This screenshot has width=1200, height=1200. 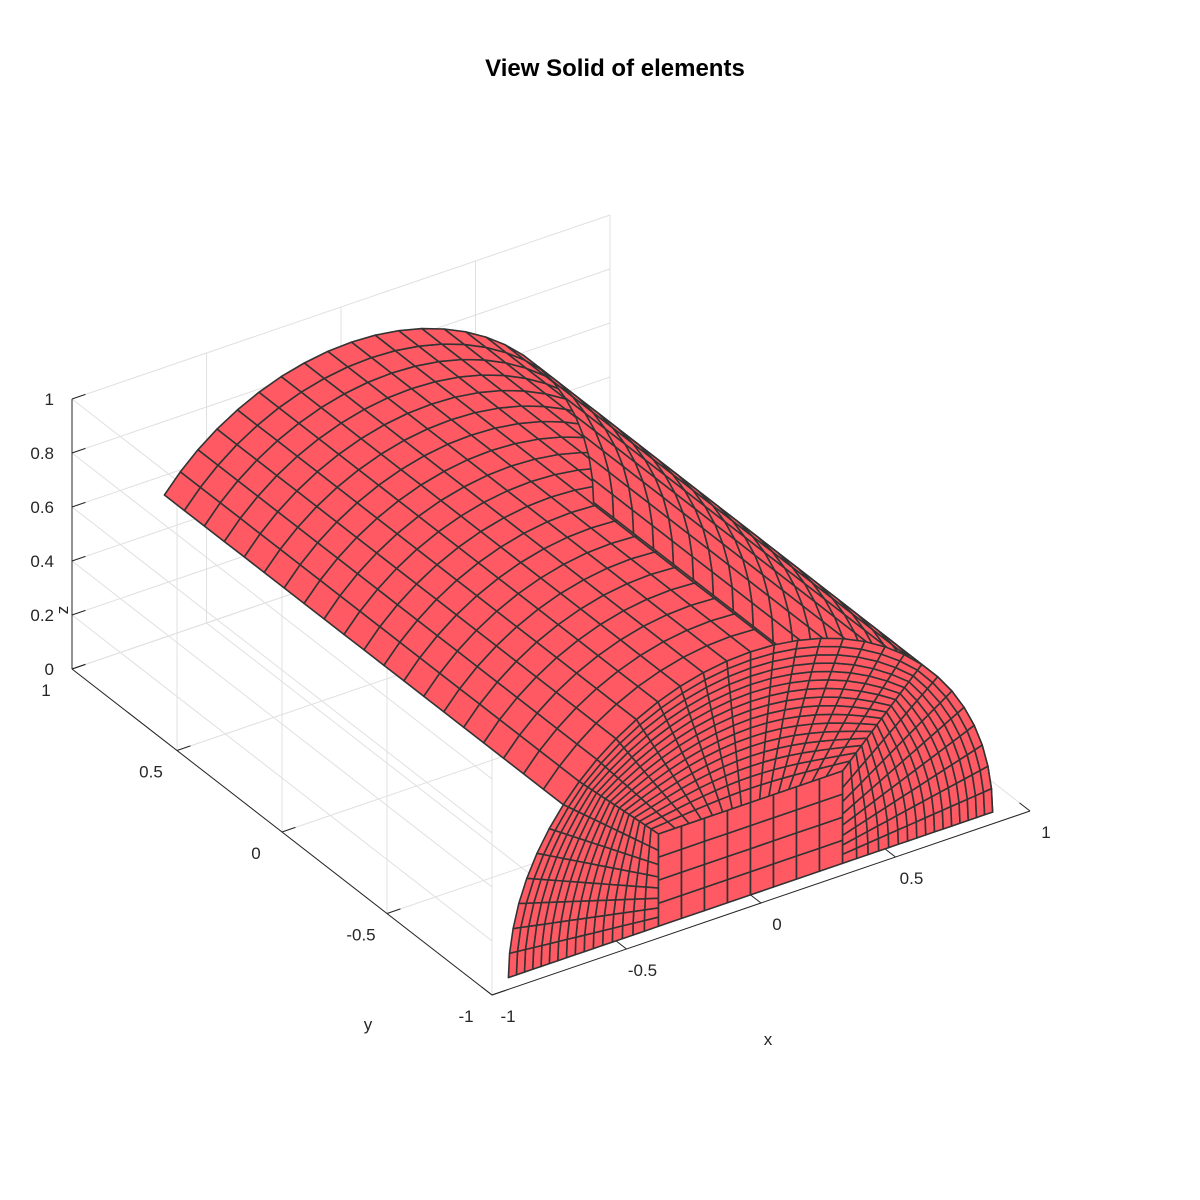 I want to click on y-axis-label: y, so click(x=368, y=1024).